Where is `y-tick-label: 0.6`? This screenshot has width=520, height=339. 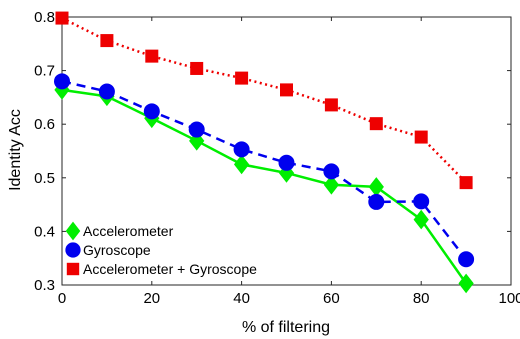 y-tick-label: 0.6 is located at coordinates (44, 124).